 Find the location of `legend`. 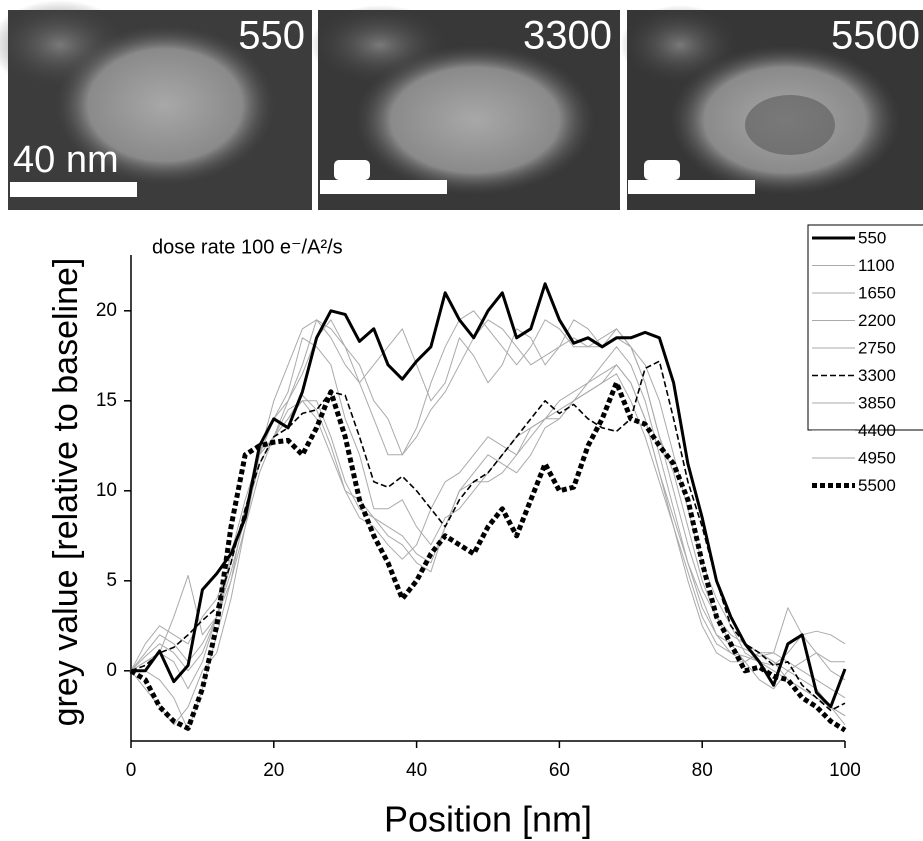

legend is located at coordinates (865, 327).